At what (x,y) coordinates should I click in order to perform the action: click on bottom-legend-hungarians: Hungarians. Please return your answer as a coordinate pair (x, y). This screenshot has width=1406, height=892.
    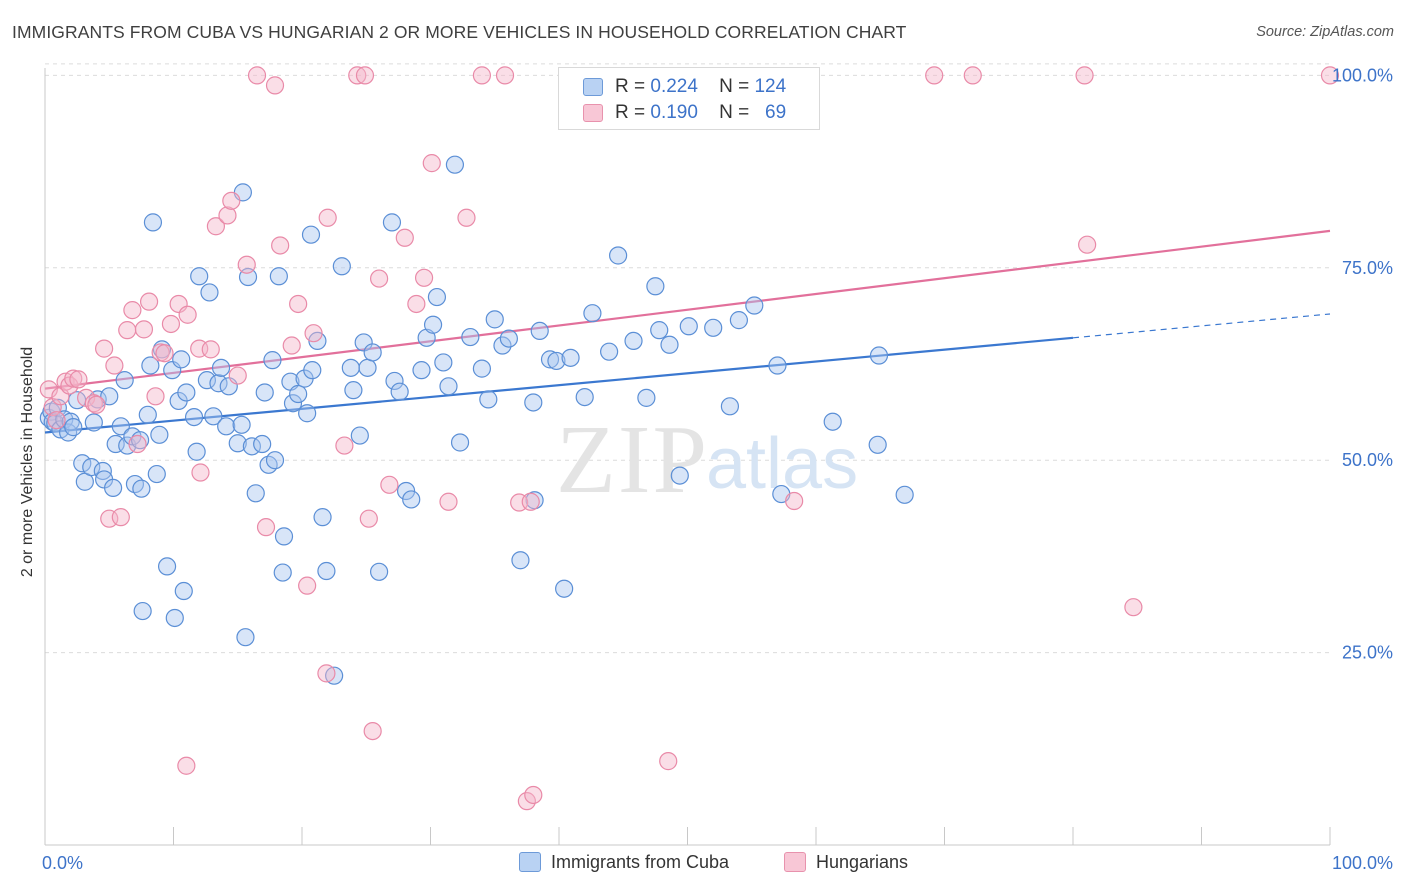
    Looking at the image, I should click on (846, 862).